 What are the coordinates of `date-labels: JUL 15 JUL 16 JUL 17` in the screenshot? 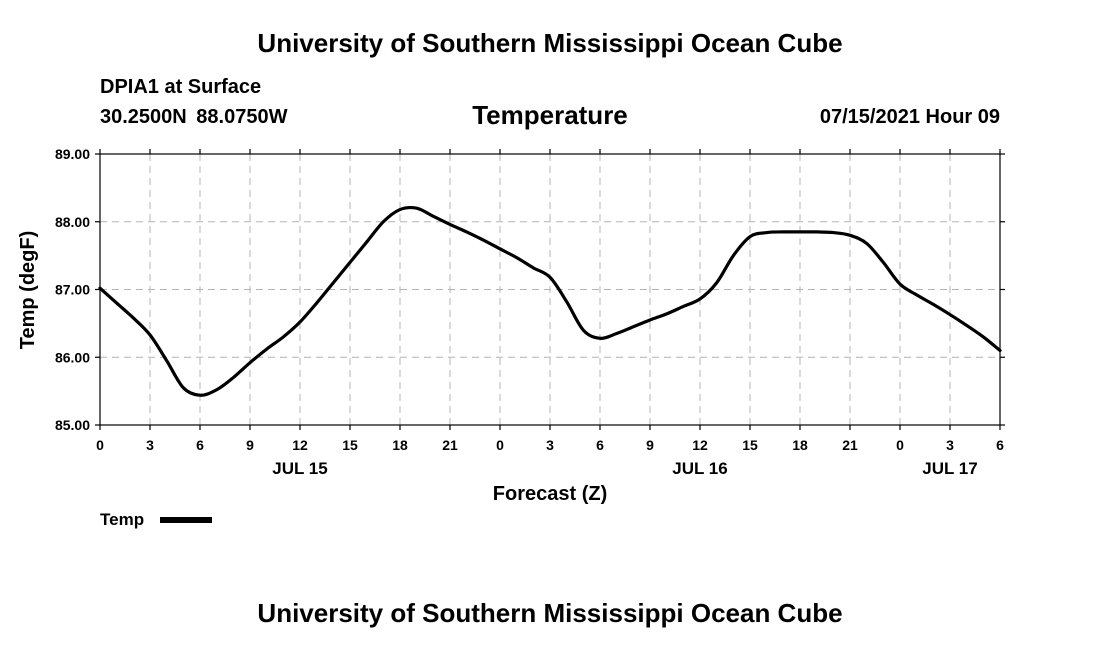 It's located at (624, 468).